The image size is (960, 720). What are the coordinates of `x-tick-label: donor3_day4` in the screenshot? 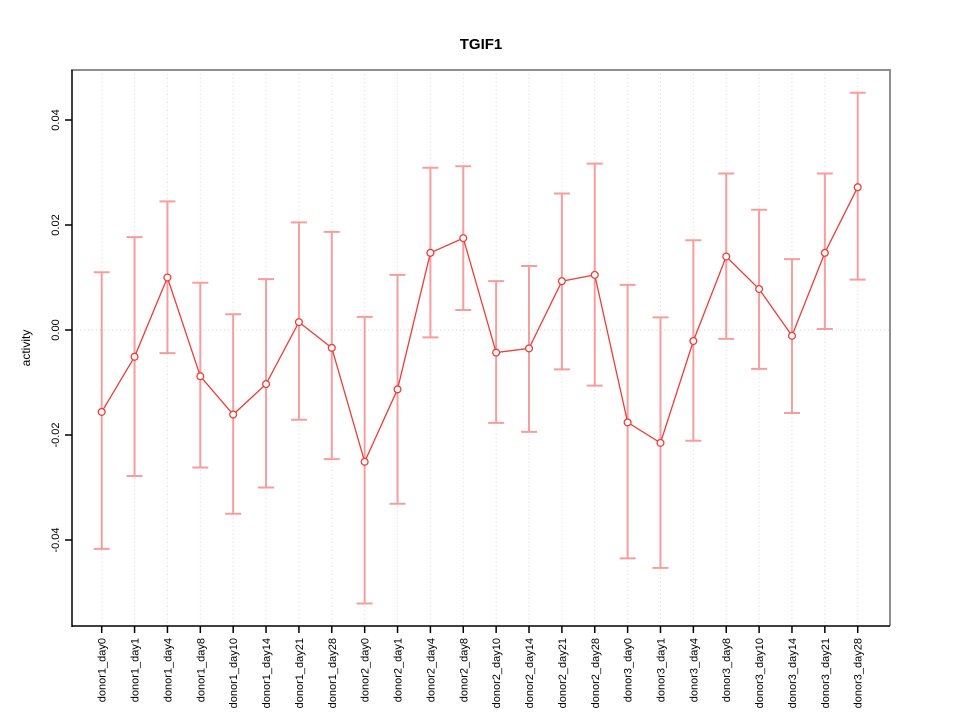 It's located at (694, 670).